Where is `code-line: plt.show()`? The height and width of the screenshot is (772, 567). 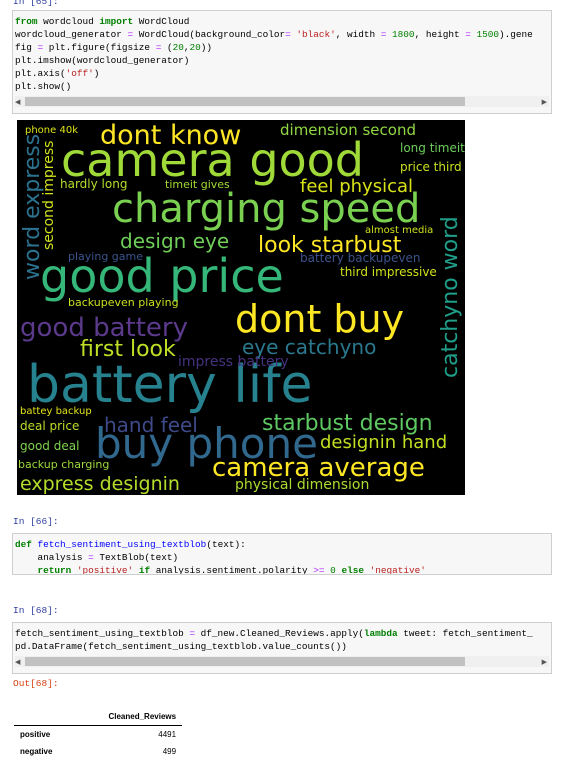
code-line: plt.show() is located at coordinates (43, 86).